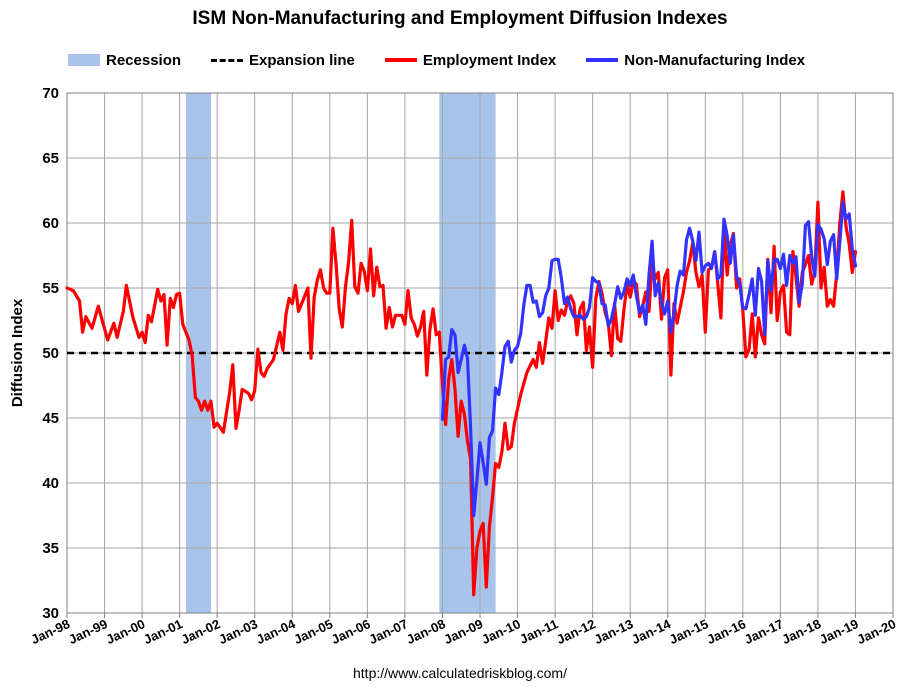 This screenshot has width=920, height=692. I want to click on legend-item-expansion: Expansion line, so click(283, 60).